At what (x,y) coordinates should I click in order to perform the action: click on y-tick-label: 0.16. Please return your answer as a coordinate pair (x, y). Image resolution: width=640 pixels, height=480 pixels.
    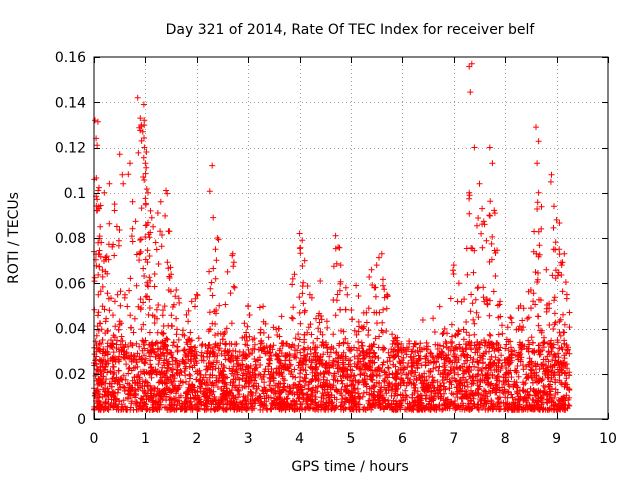
    Looking at the image, I should click on (70, 58).